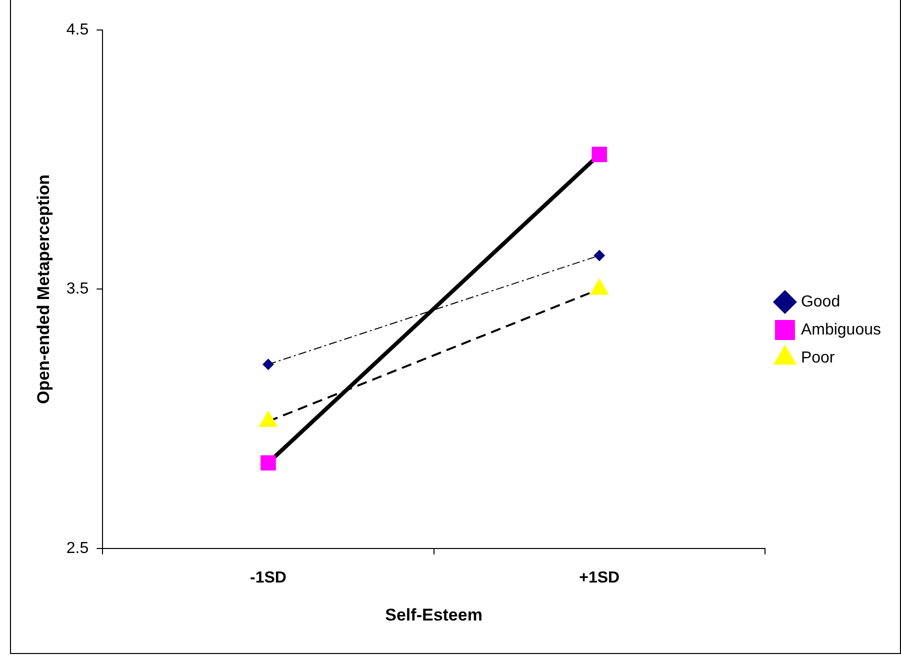 The height and width of the screenshot is (655, 901). I want to click on legend-label: Good, so click(820, 301).